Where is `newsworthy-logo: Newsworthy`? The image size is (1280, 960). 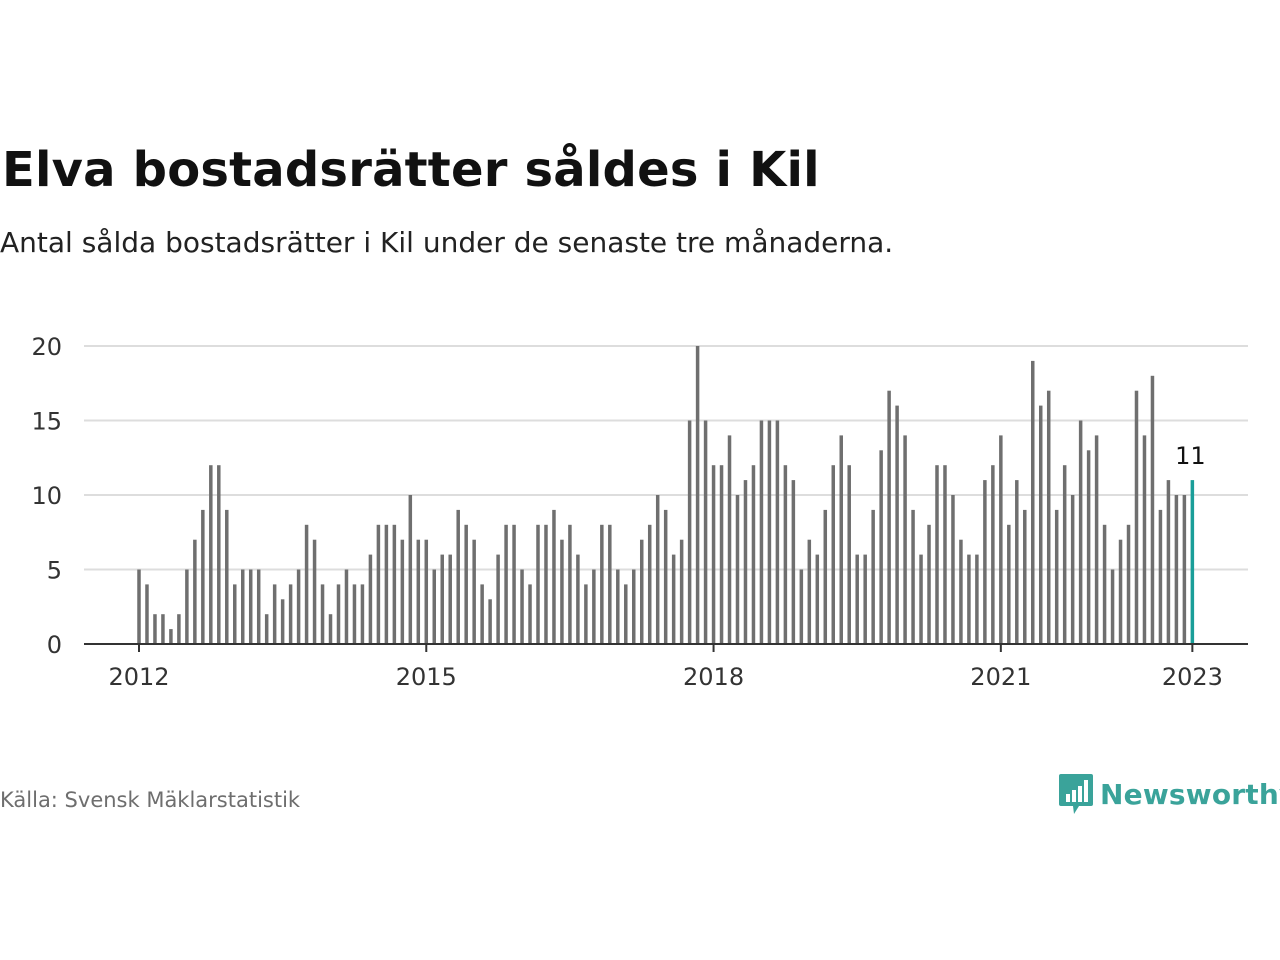
newsworthy-logo: Newsworthy is located at coordinates (1169, 794).